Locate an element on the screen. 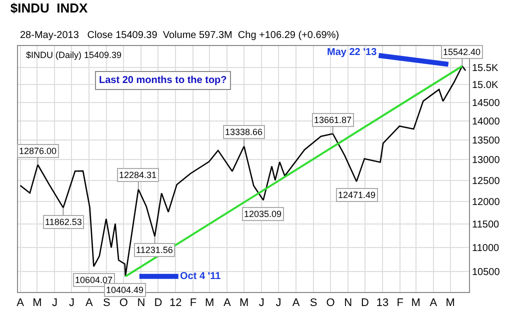 This screenshot has width=521, height=321. y-tick-label: 12500 is located at coordinates (486, 181).